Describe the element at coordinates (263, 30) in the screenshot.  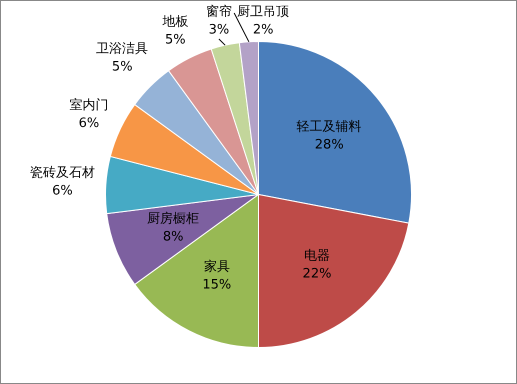
I see `data-label: 2%` at that location.